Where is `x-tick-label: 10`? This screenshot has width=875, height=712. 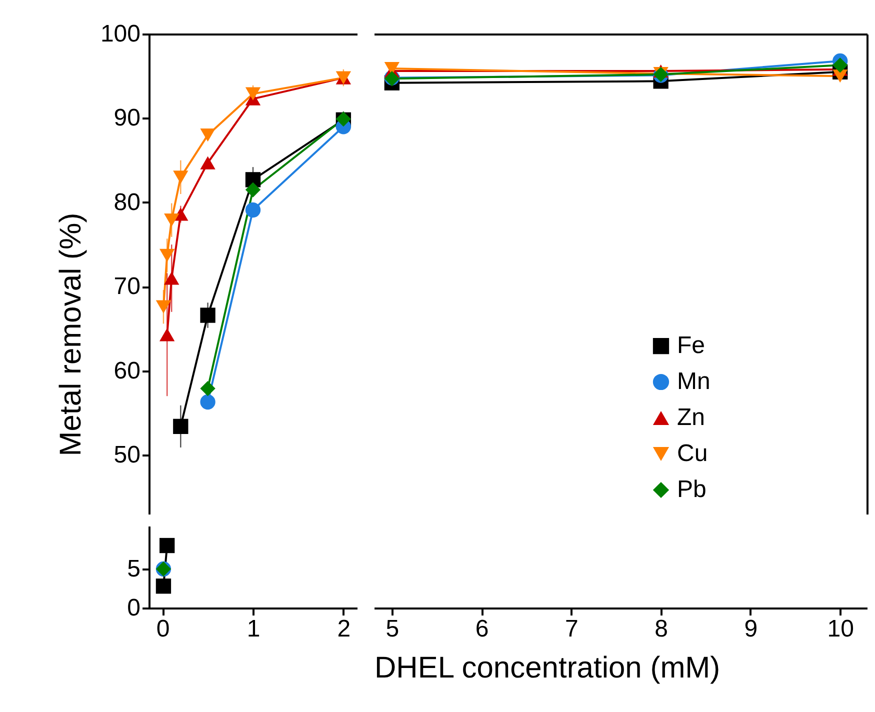
x-tick-label: 10 is located at coordinates (840, 629).